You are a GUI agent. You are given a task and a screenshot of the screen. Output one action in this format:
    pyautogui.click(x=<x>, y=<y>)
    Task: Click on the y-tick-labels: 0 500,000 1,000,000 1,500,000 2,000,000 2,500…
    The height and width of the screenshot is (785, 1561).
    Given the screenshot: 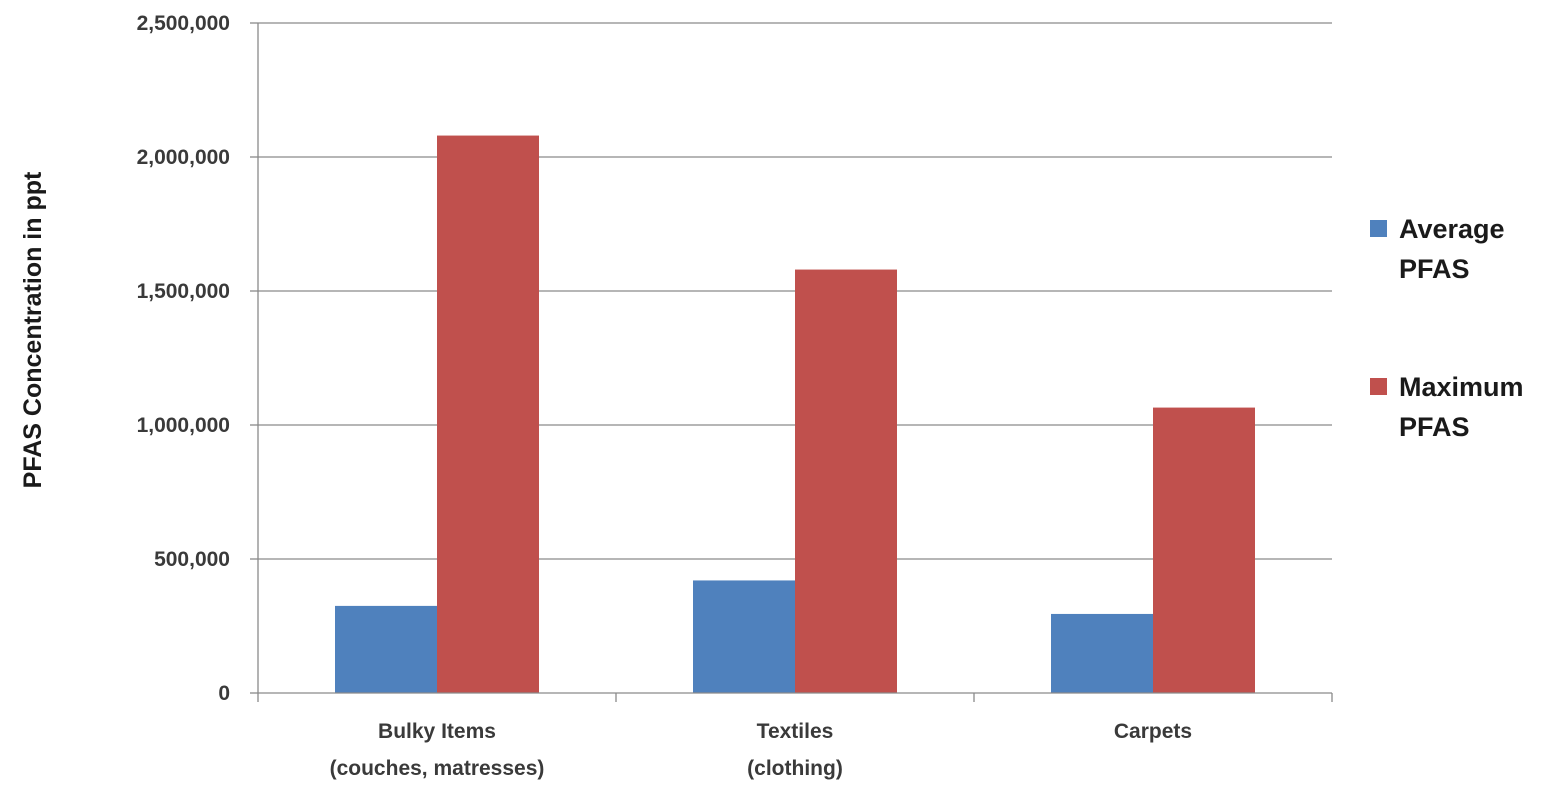 What is the action you would take?
    pyautogui.click(x=183, y=358)
    